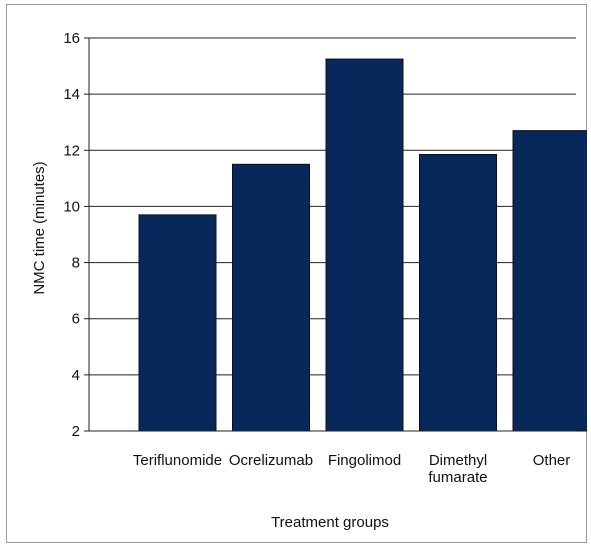  I want to click on y-tick-label: 14, so click(71, 94).